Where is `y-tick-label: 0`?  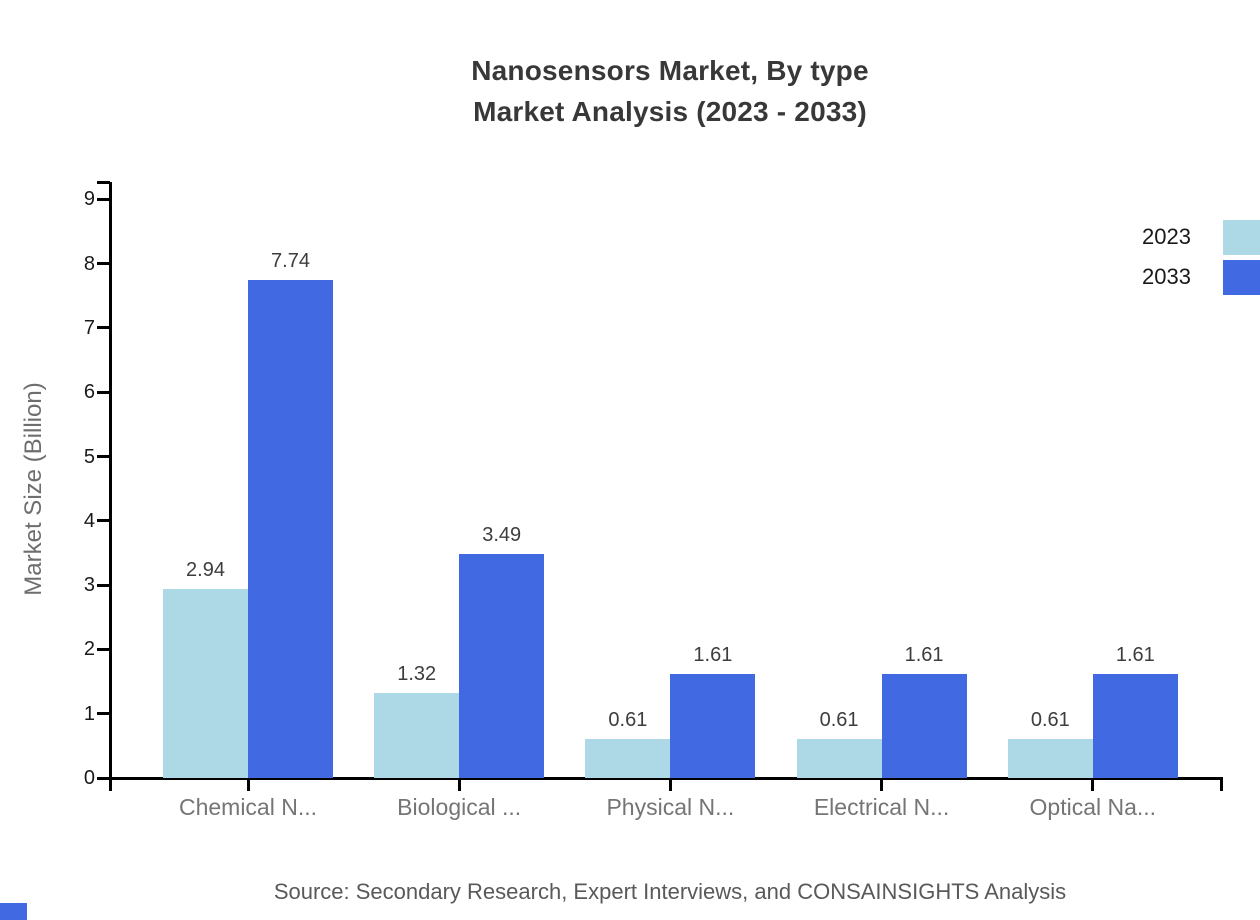
y-tick-label: 0 is located at coordinates (89, 778).